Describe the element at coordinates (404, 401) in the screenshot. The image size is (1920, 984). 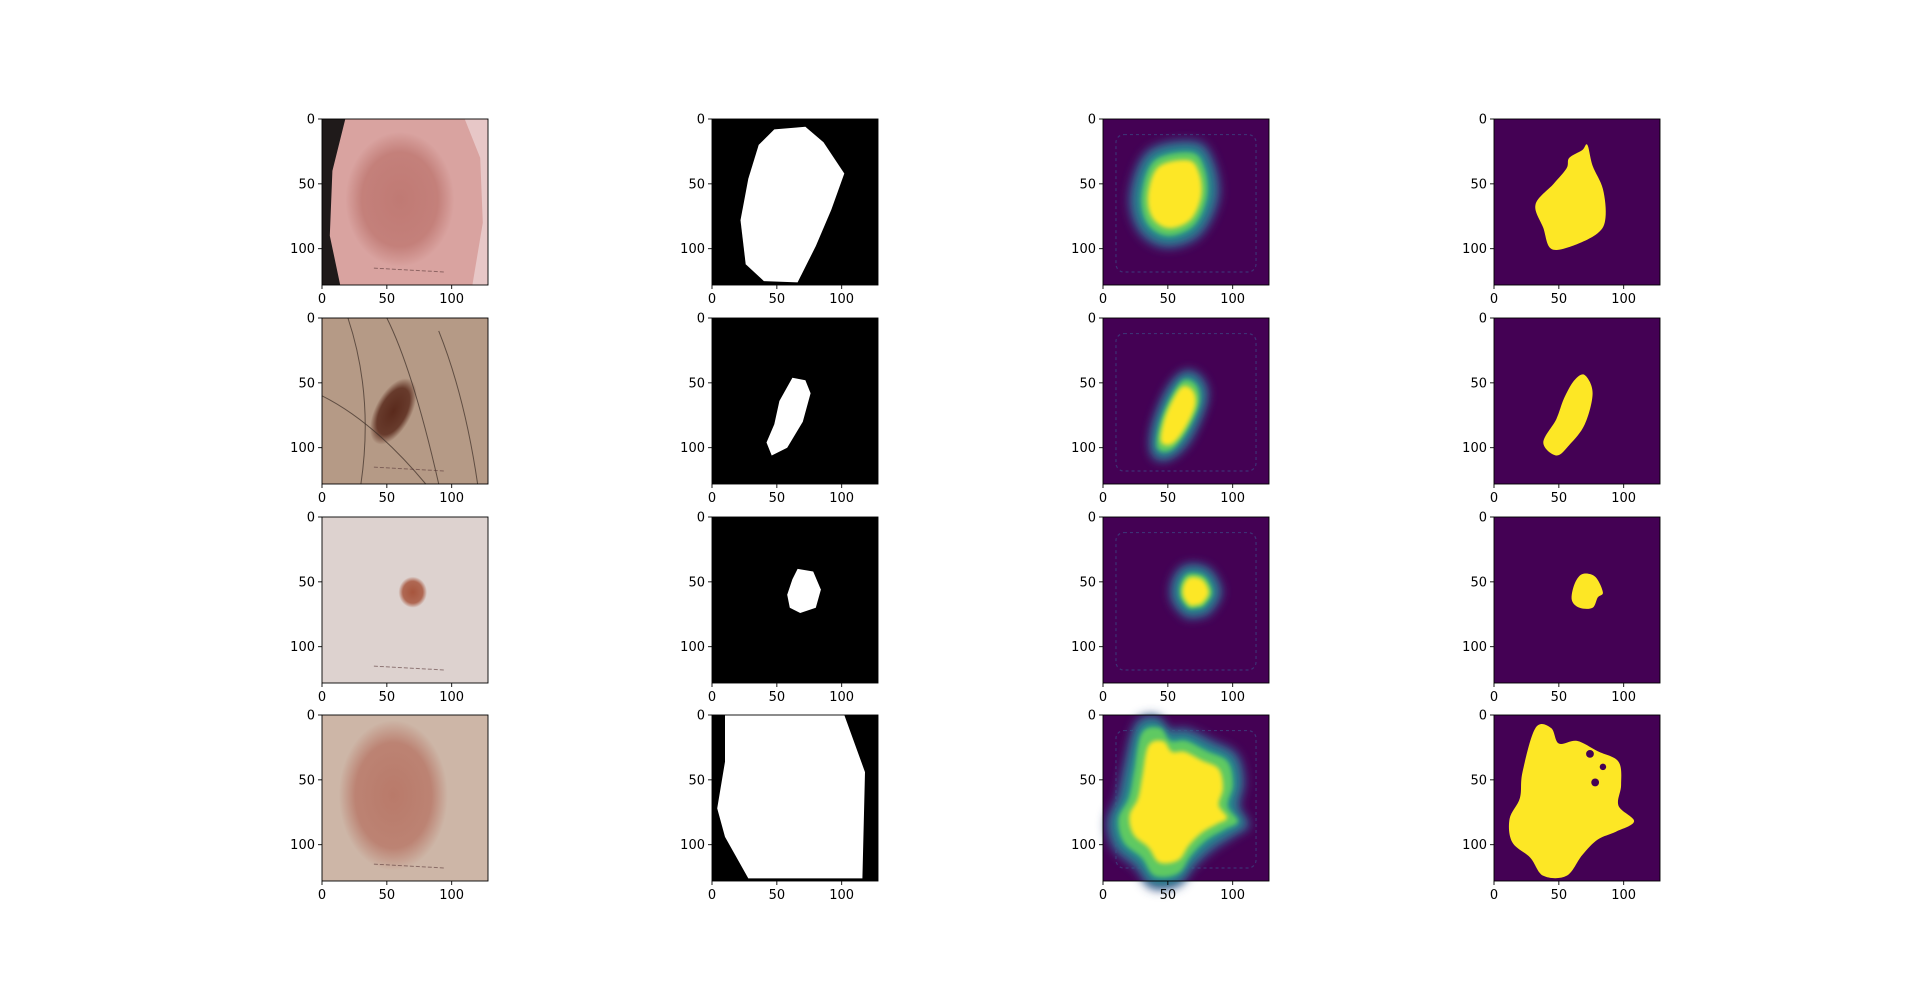
I see `input-image-r1` at that location.